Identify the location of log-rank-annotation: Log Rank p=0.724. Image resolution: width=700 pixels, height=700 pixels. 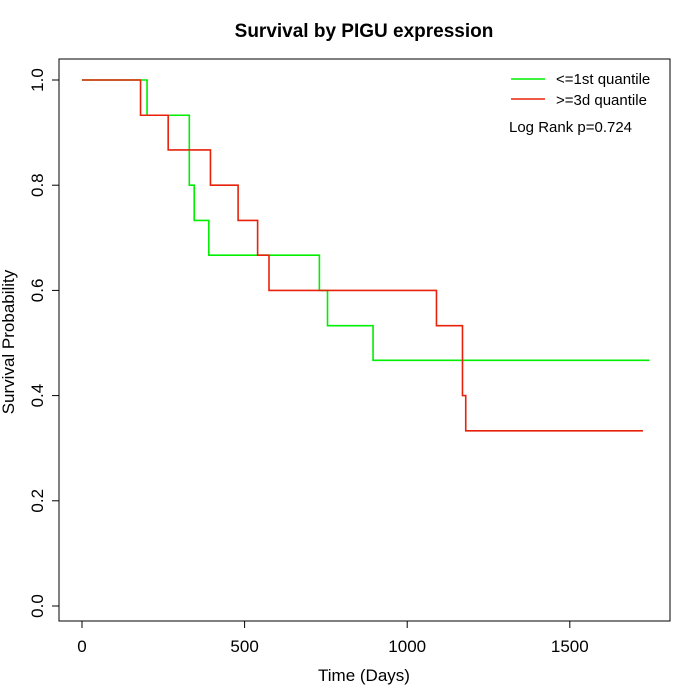
(570, 127).